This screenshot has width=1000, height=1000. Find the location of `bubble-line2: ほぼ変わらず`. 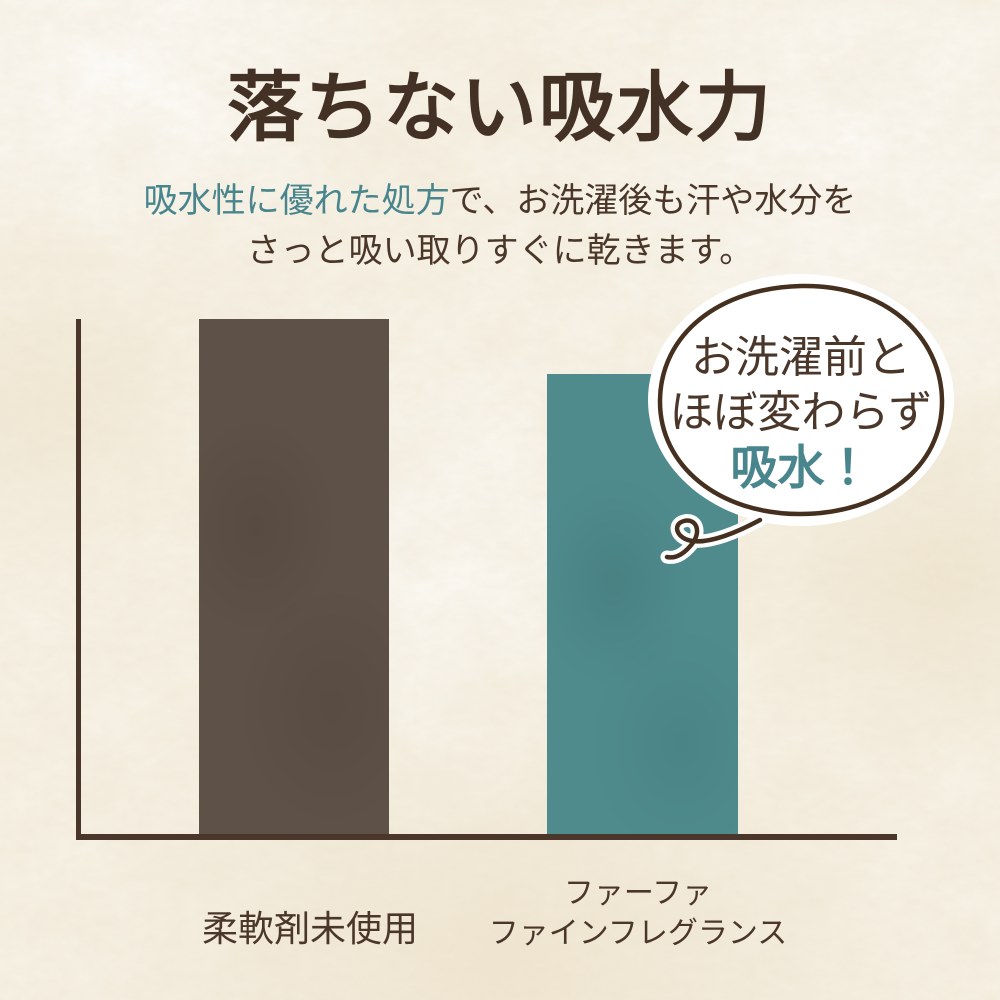

bubble-line2: ほぼ変わらず is located at coordinates (801, 412).